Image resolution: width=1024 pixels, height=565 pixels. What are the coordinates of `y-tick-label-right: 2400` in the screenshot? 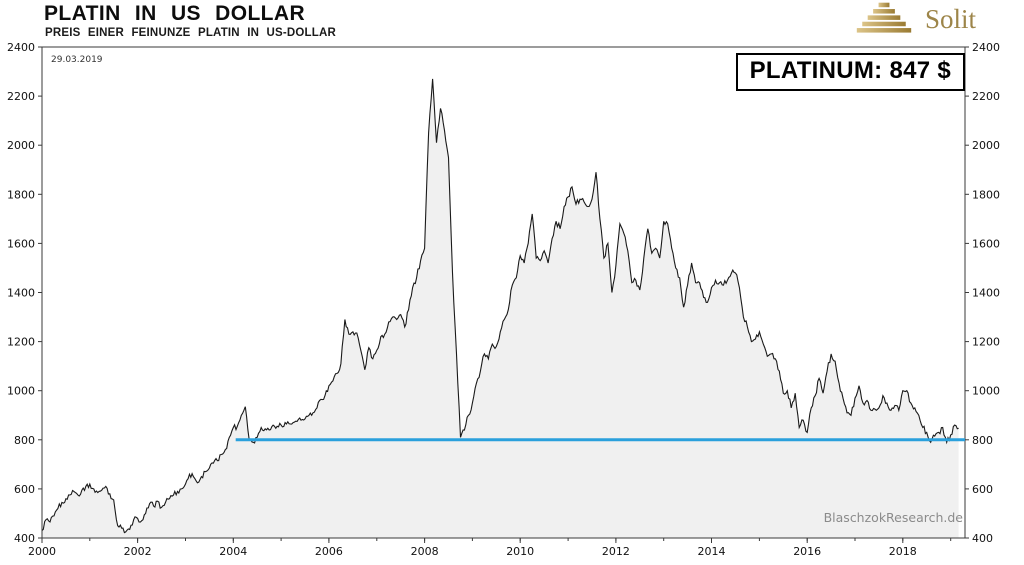 It's located at (986, 47).